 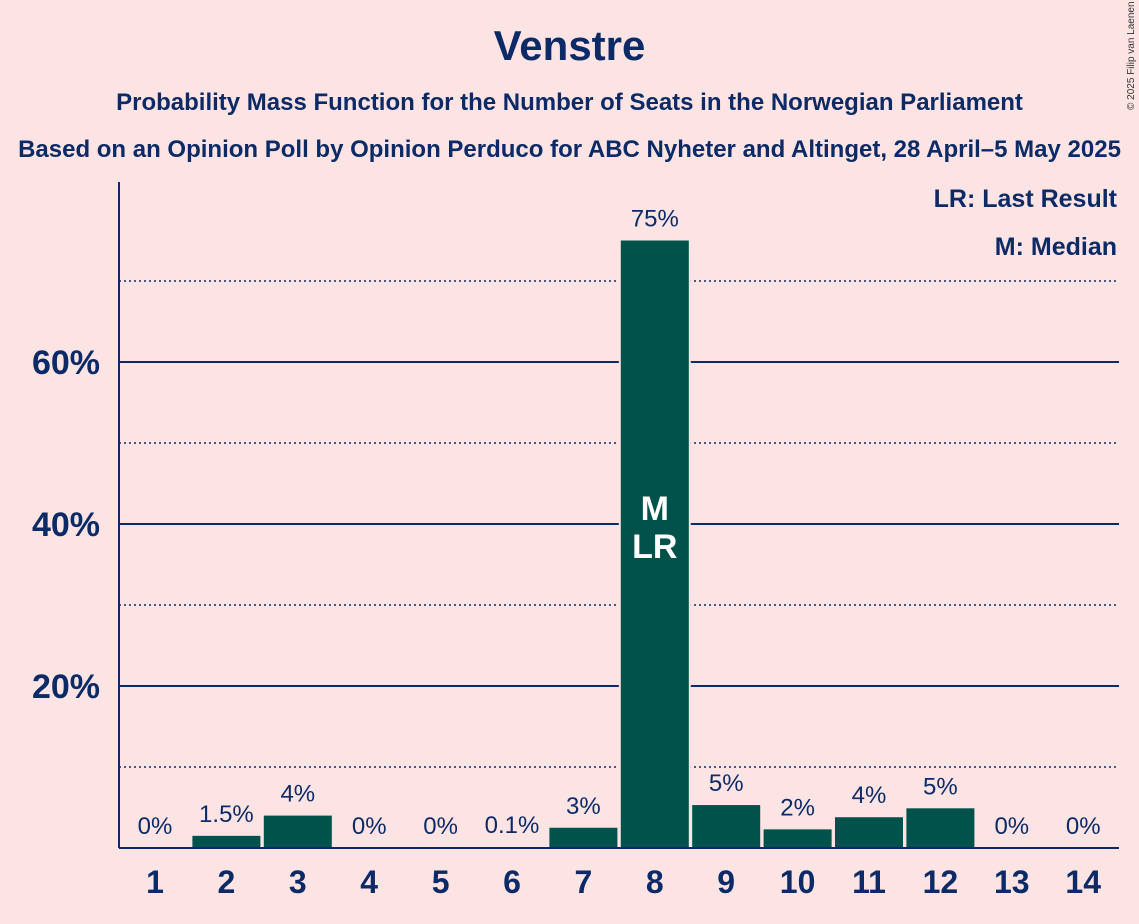 I want to click on x-tick-label: 10, so click(x=798, y=882).